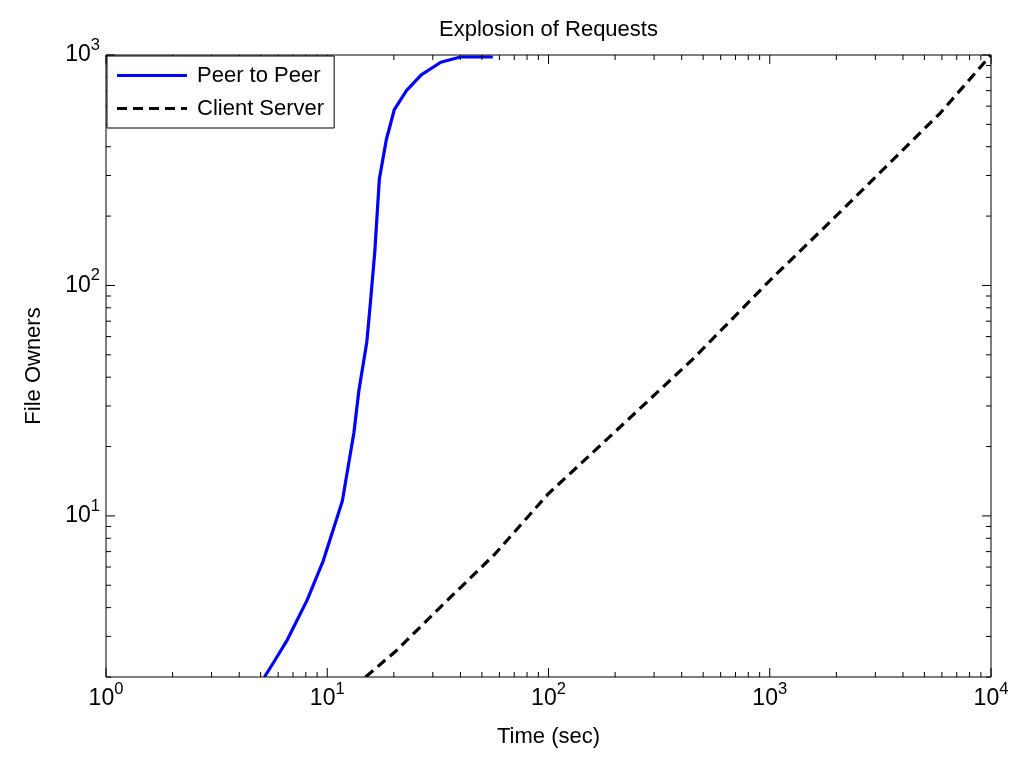 Image resolution: width=1011 pixels, height=764 pixels. What do you see at coordinates (33, 366) in the screenshot?
I see `y-axis-title: File Owners` at bounding box center [33, 366].